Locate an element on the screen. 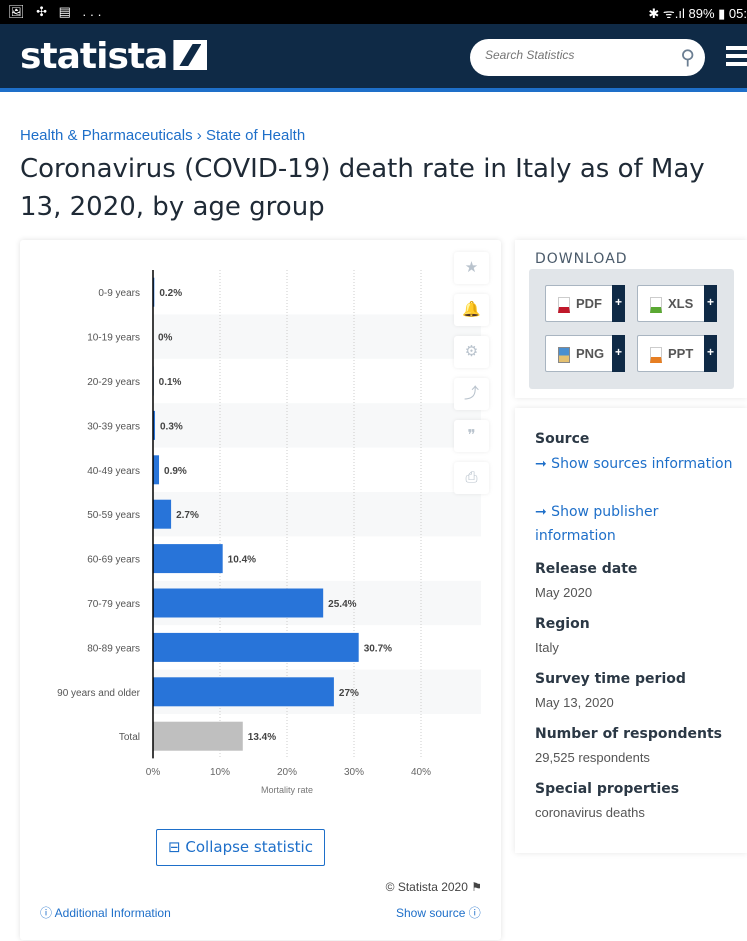  category-label: 80-89 years is located at coordinates (113, 648).